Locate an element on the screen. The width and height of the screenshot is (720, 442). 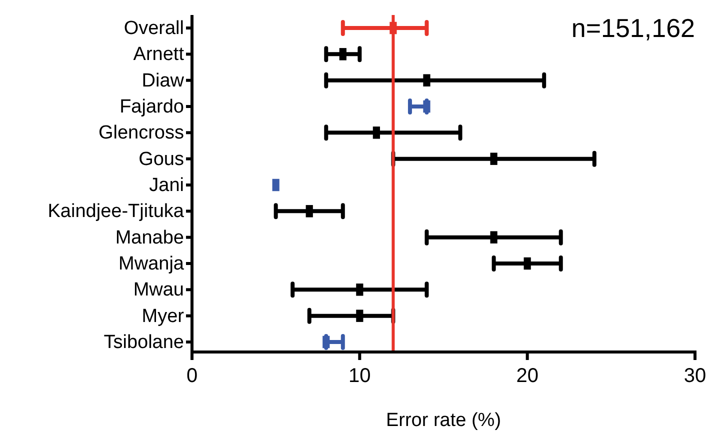
y-tick-label: Glencross is located at coordinates (141, 133).